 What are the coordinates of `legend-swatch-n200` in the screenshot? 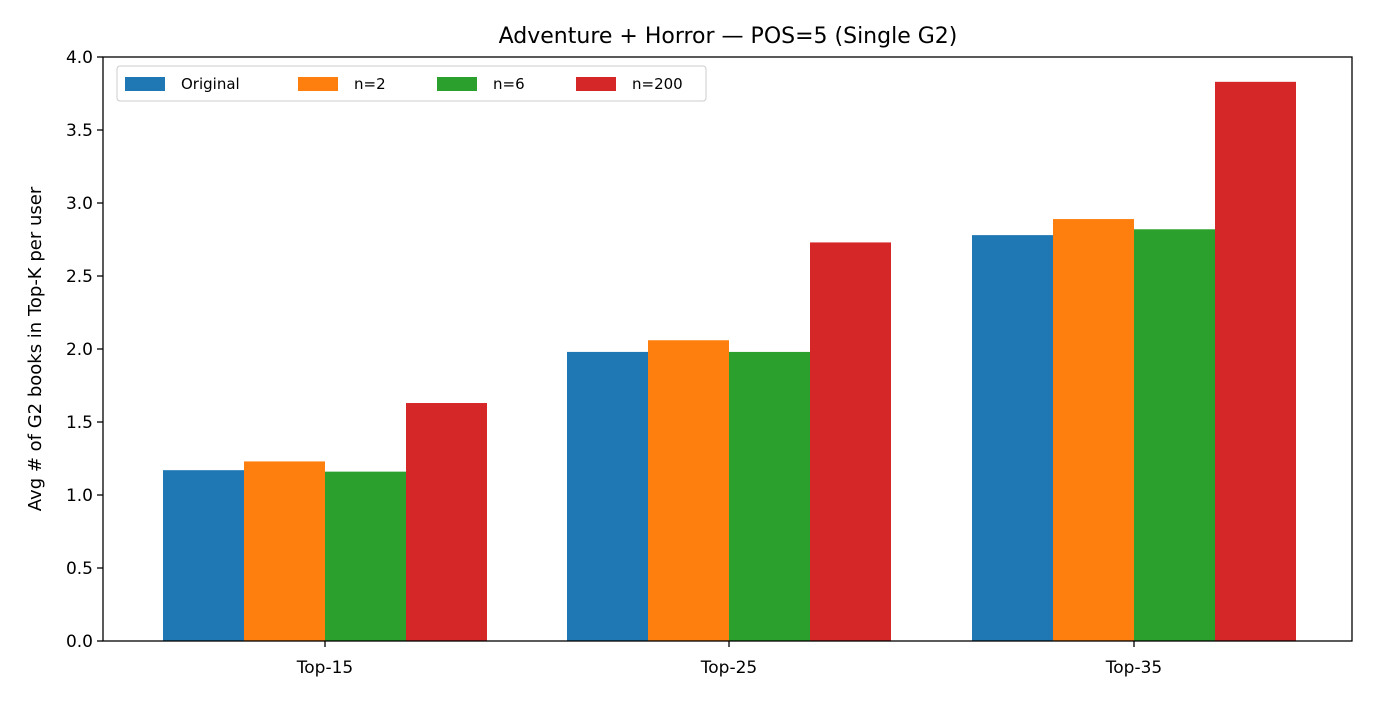 It's located at (596, 84).